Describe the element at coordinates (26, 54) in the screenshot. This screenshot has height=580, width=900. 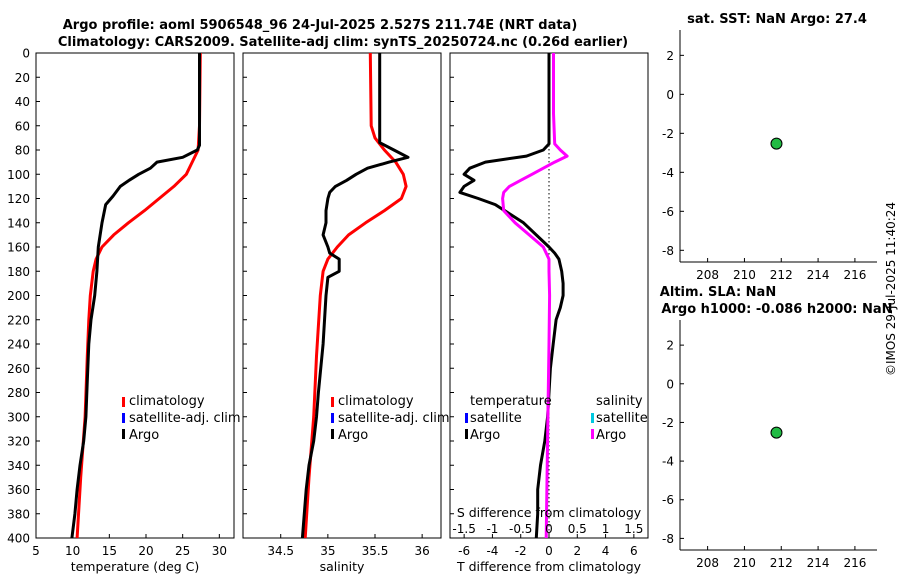
I see `depth-tick-label: 0` at that location.